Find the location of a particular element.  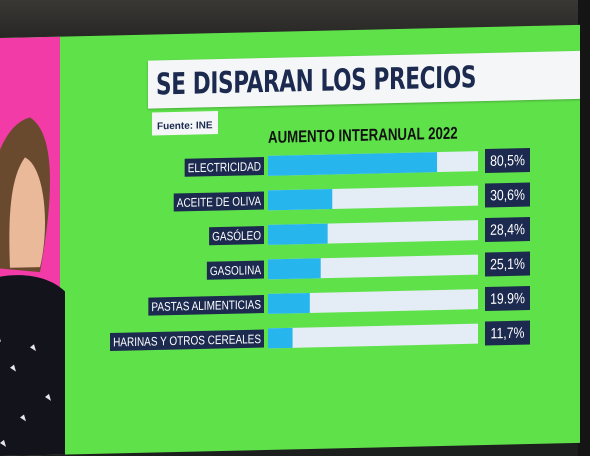

tv-bezel-right is located at coordinates (584, 228).